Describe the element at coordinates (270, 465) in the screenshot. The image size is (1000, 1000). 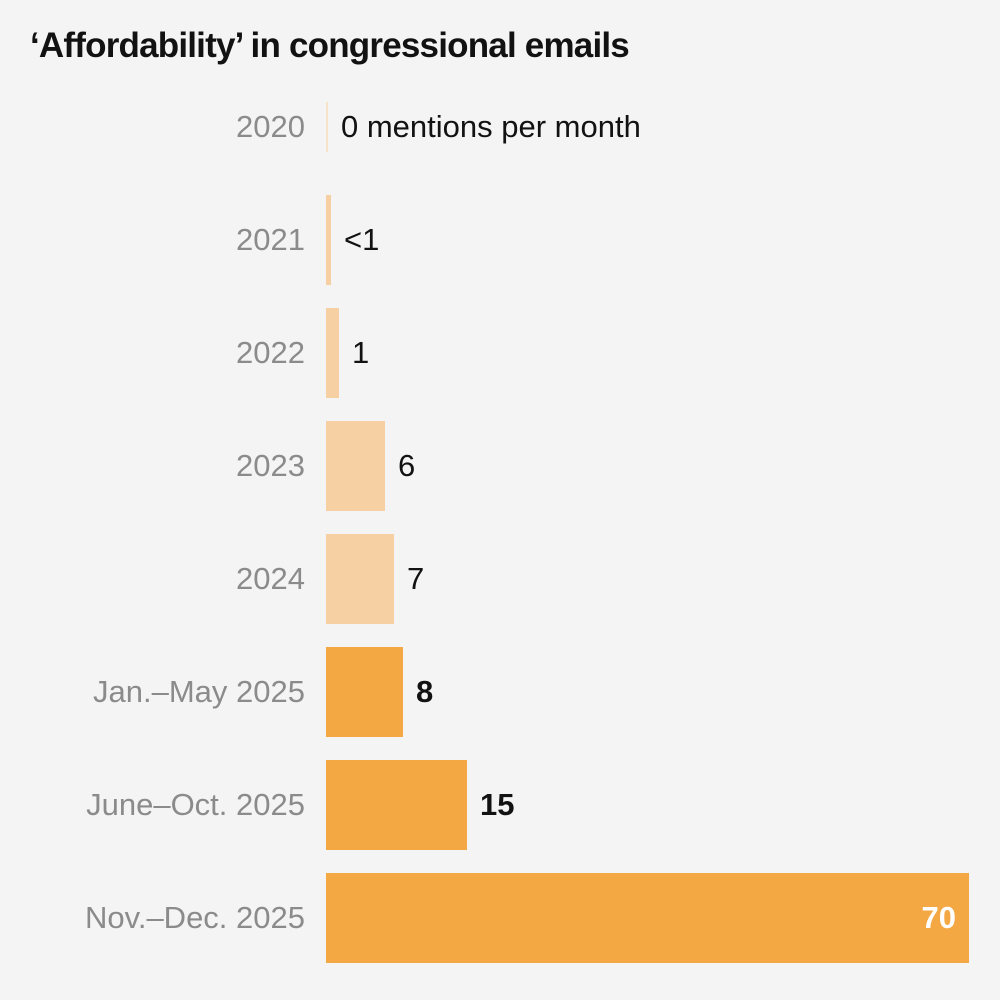
I see `category-label: 2023` at that location.